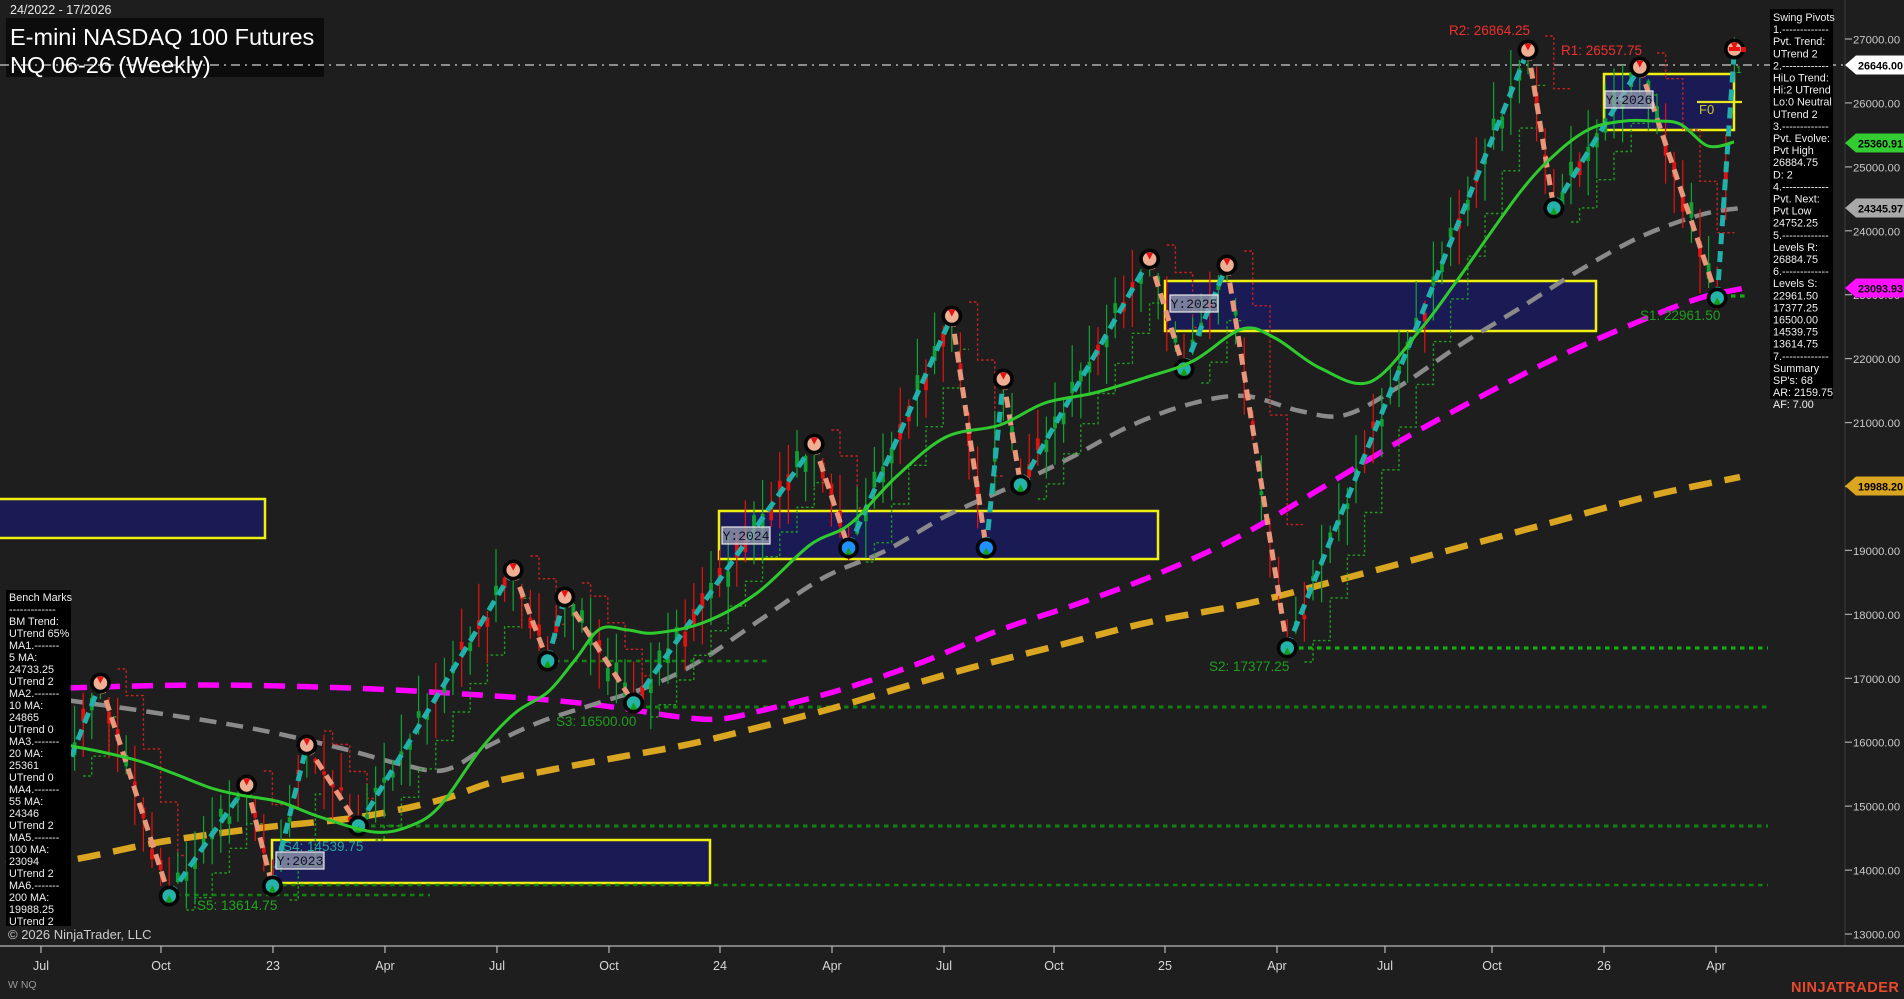 The image size is (1904, 999). What do you see at coordinates (110, 65) in the screenshot?
I see `svg-text: NQ 06-26 (Weekly)` at bounding box center [110, 65].